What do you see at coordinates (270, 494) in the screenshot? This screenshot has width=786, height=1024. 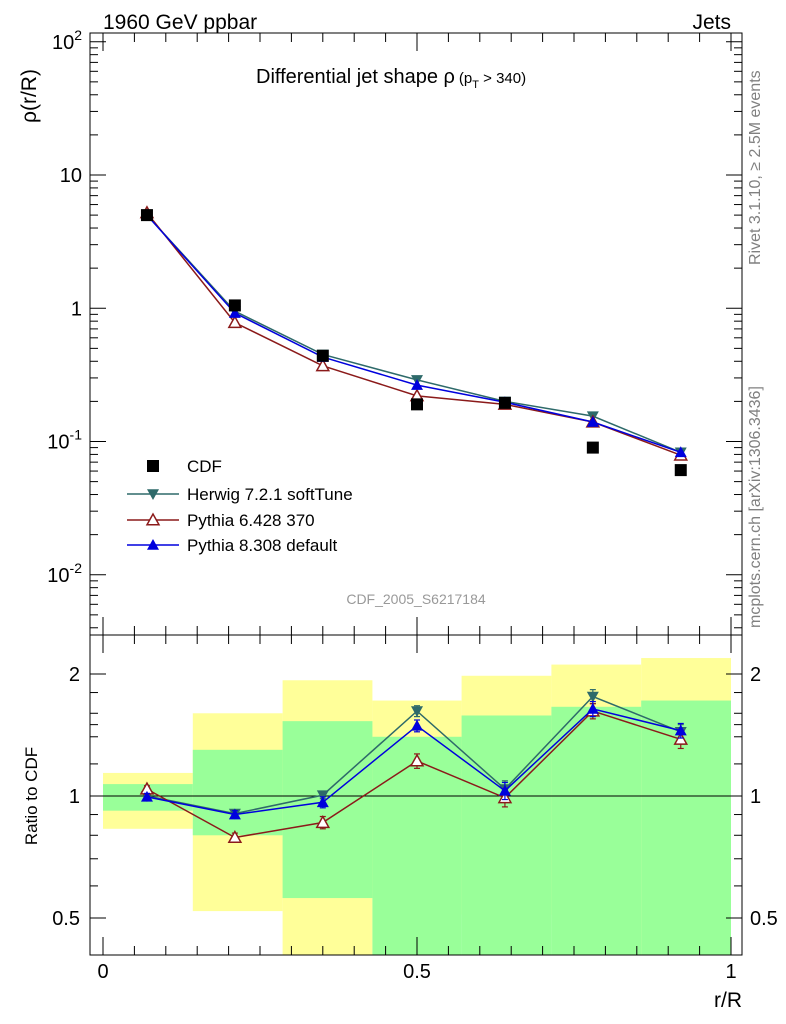 I see `legend-label-herwig: Herwig 7.2.1 softTune` at bounding box center [270, 494].